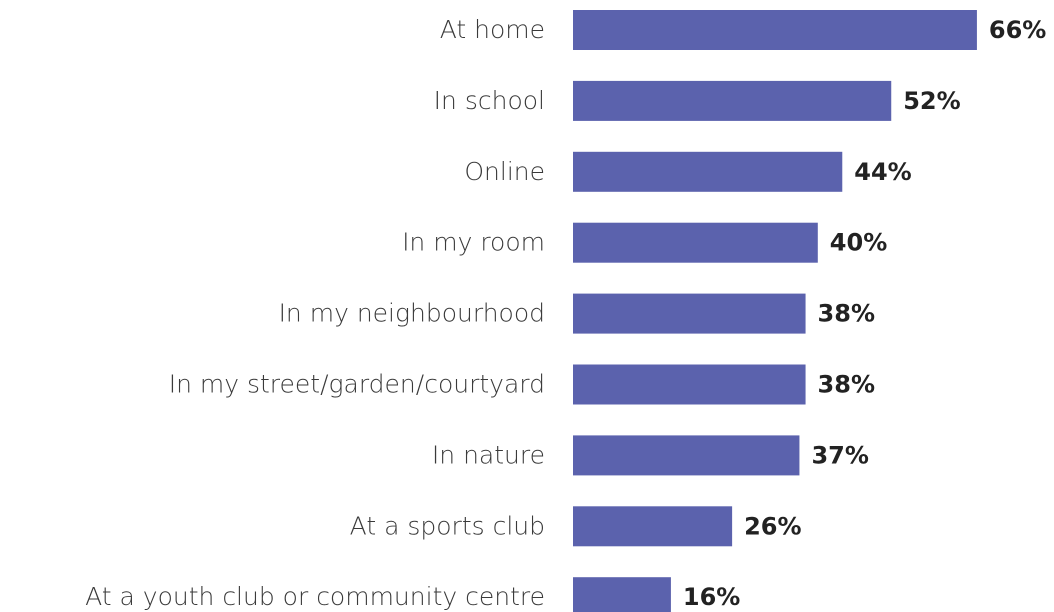 This screenshot has height=612, width=1054. I want to click on category-label: In nature, so click(488, 454).